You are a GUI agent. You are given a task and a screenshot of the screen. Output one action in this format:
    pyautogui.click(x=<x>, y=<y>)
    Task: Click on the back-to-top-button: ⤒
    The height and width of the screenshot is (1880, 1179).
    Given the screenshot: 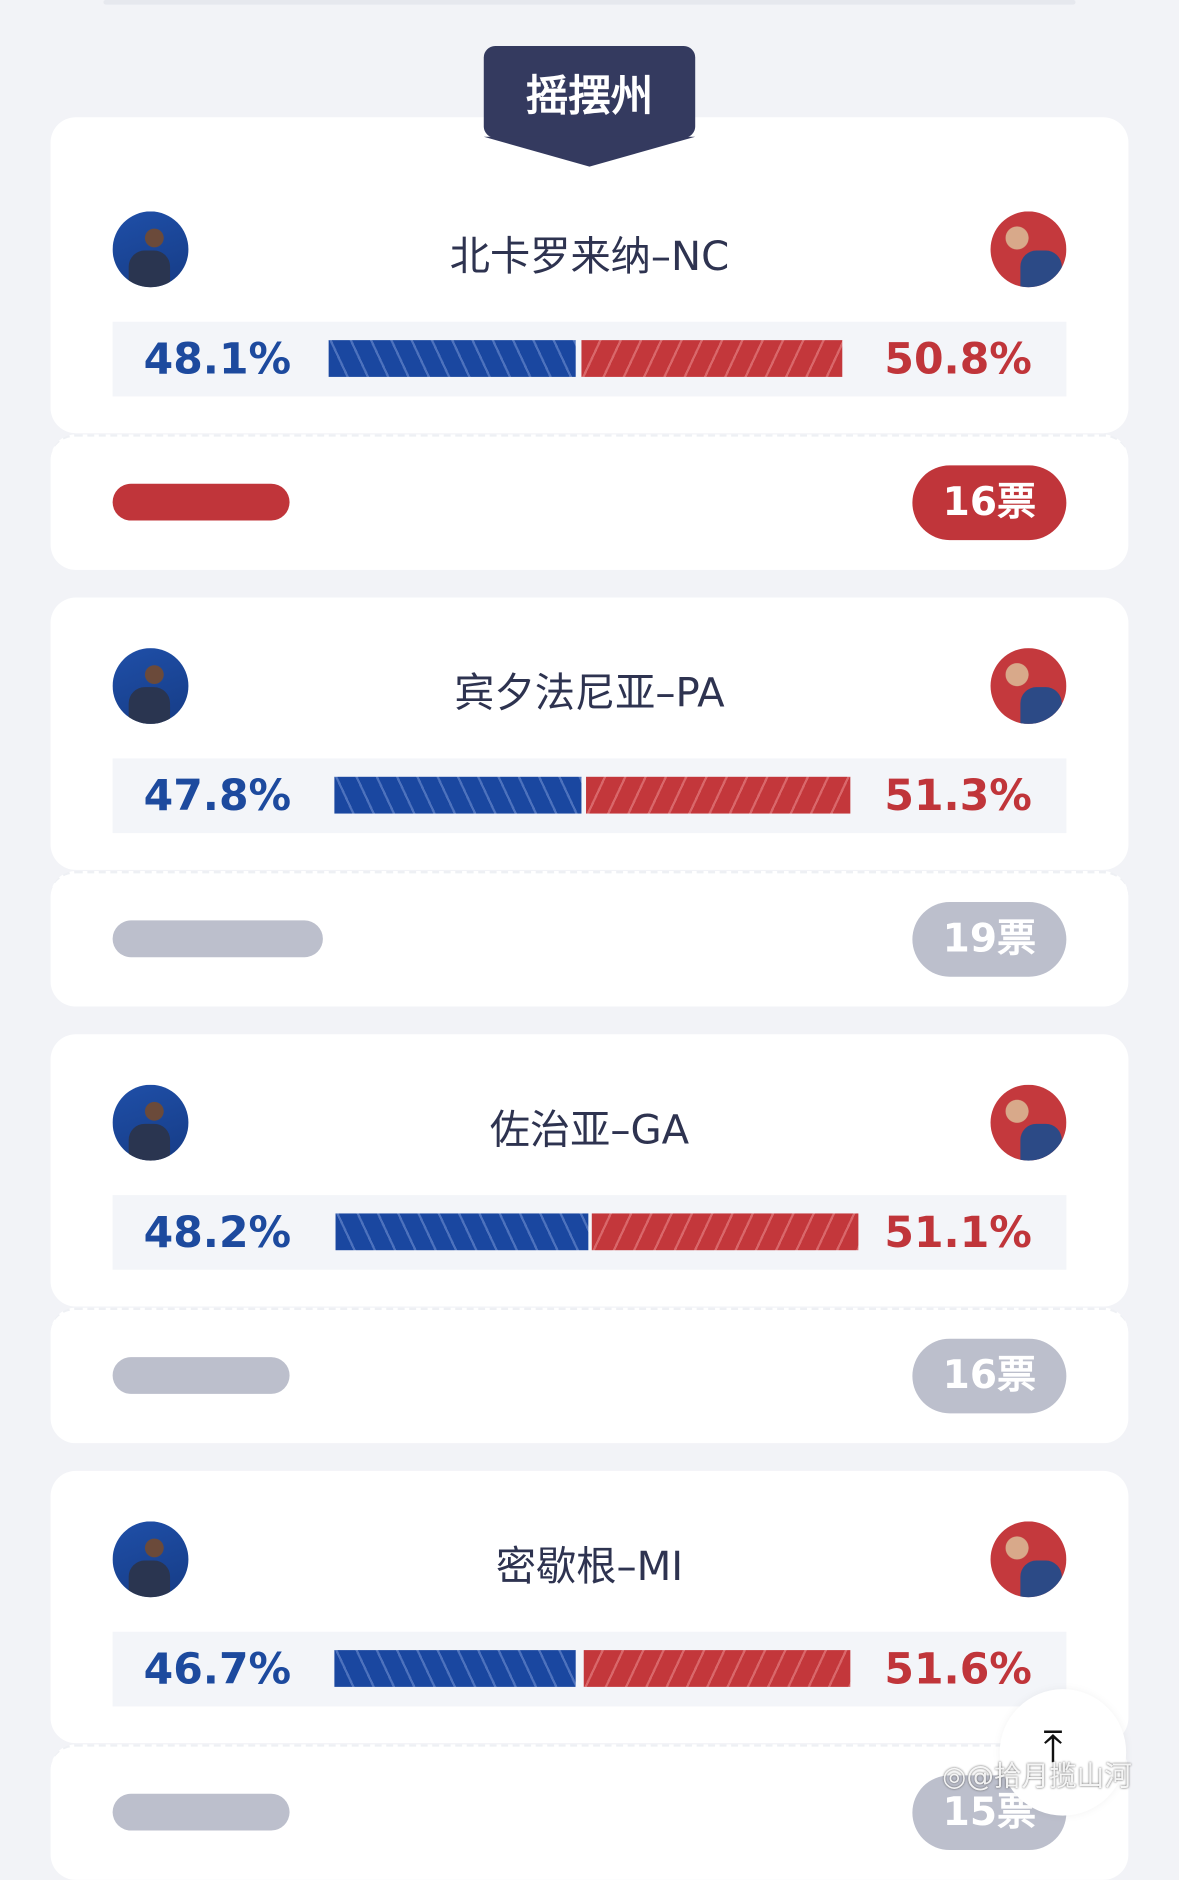 What is the action you would take?
    pyautogui.click(x=1063, y=1752)
    